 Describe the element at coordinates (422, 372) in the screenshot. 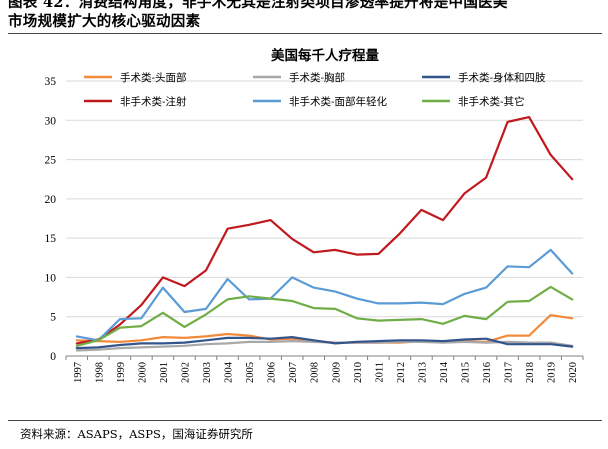

I see `x-tick-label: 2013` at that location.